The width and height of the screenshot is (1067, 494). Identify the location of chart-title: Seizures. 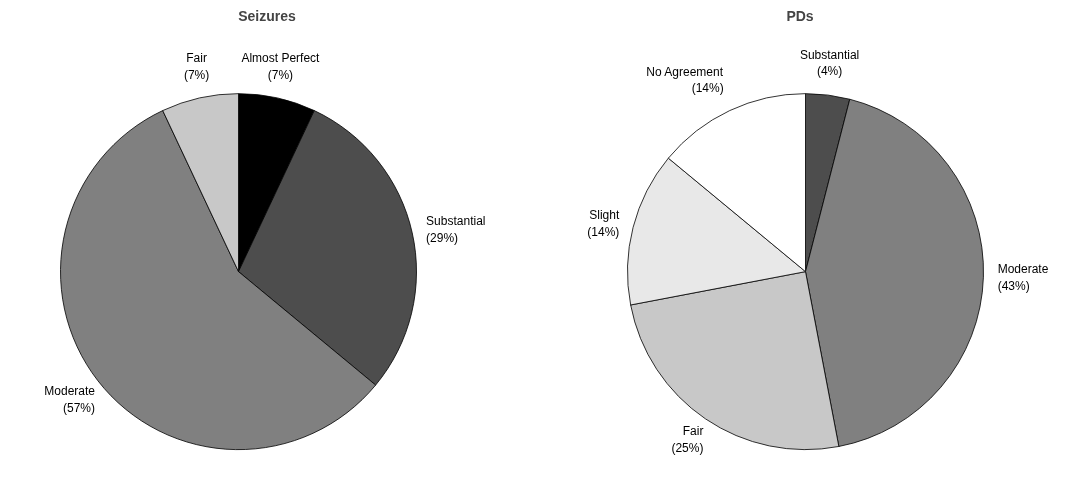
(267, 15).